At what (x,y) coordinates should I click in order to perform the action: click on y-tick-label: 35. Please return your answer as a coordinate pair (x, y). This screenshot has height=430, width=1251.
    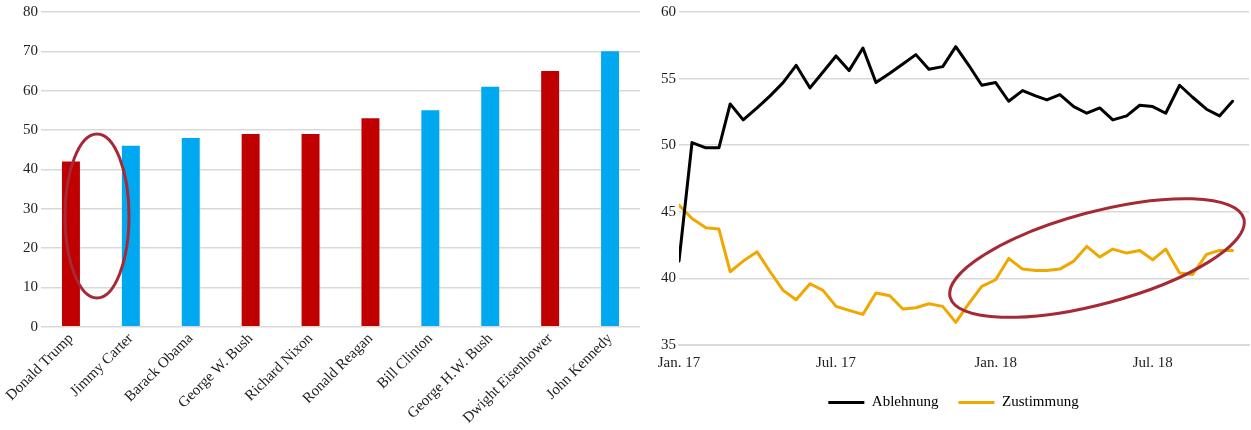
    Looking at the image, I should click on (668, 343).